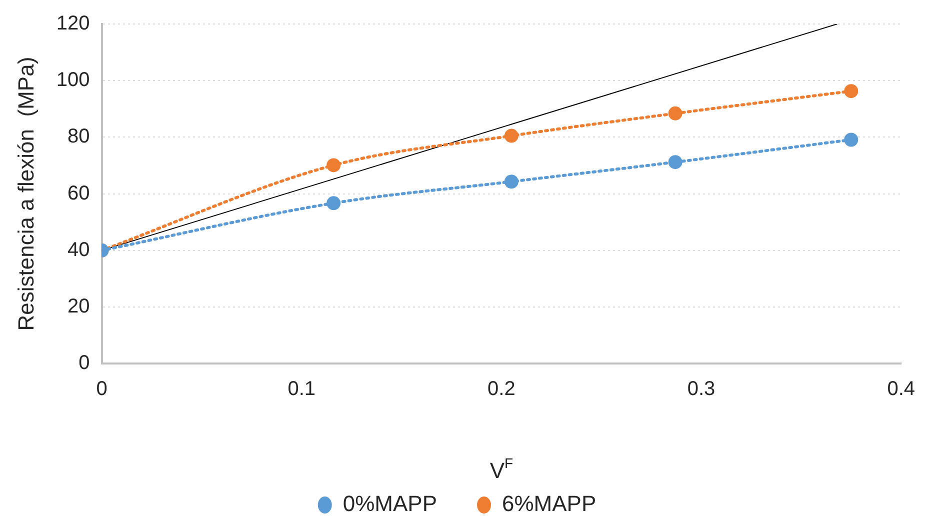  What do you see at coordinates (502, 389) in the screenshot?
I see `x-tick-label: 0.2` at bounding box center [502, 389].